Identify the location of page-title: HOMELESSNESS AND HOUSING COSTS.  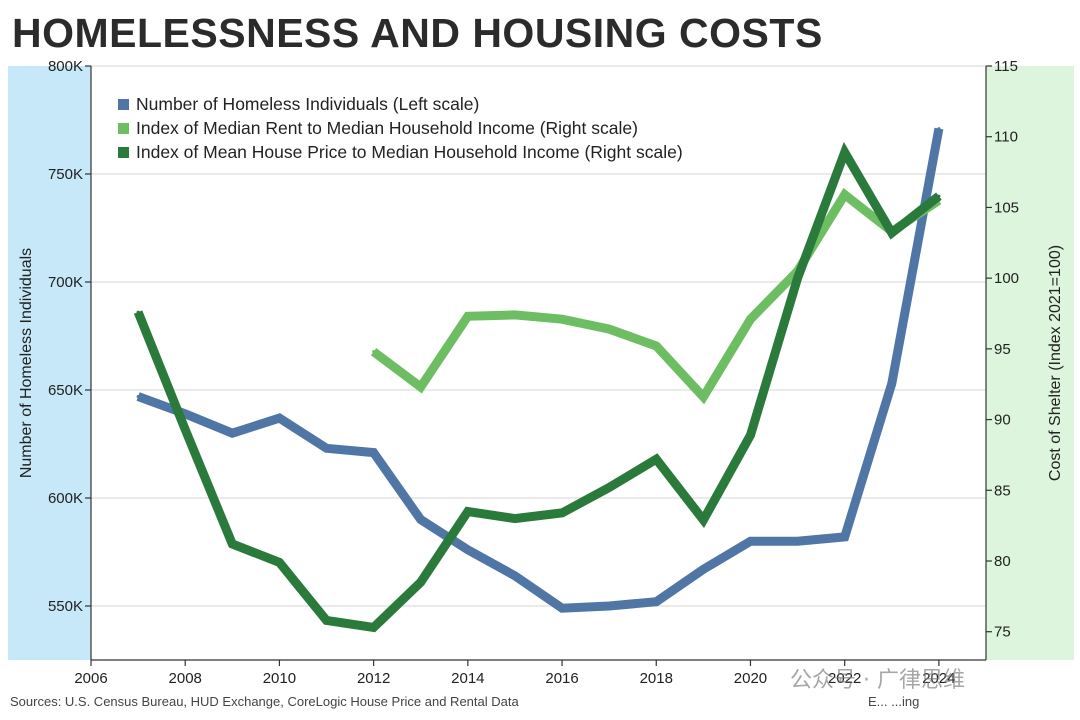
(417, 33).